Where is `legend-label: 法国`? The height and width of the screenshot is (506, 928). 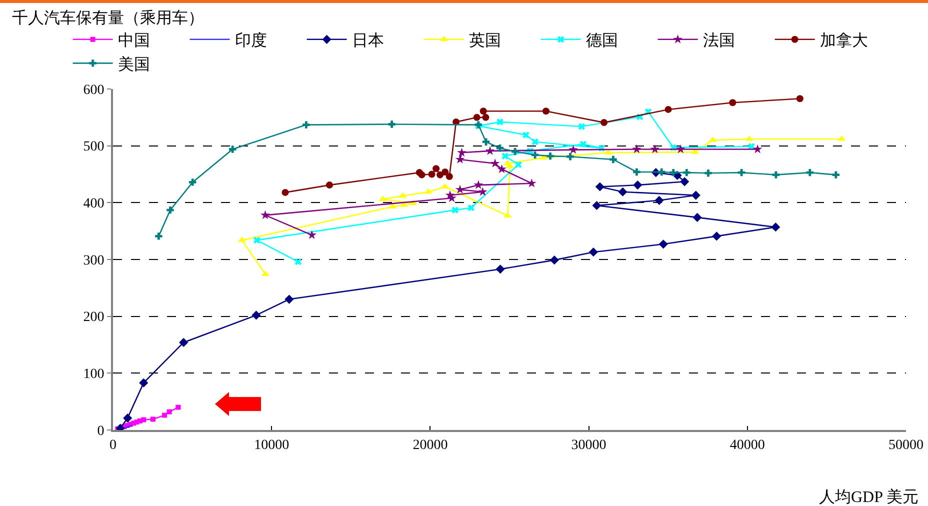 legend-label: 法国 is located at coordinates (718, 41).